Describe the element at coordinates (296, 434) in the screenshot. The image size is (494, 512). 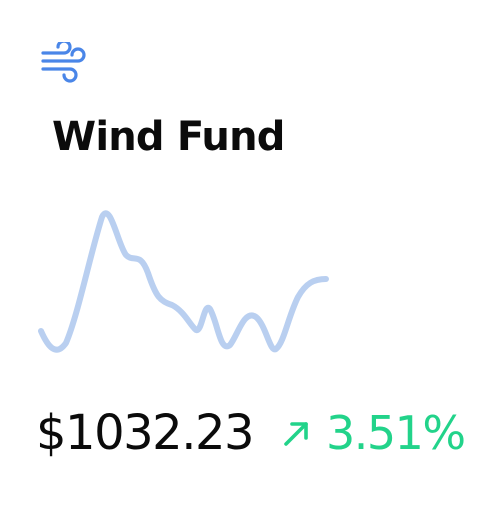
I see `arrow-up-right-icon` at that location.